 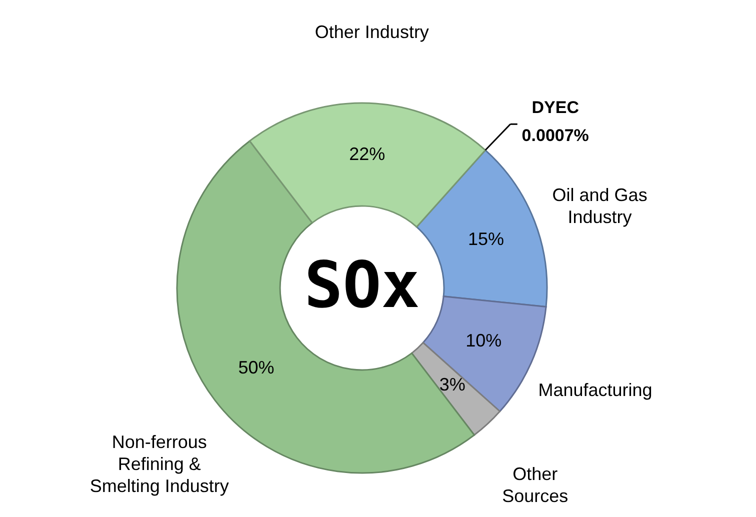 What do you see at coordinates (367, 154) in the screenshot?
I see `data-label: 22%` at bounding box center [367, 154].